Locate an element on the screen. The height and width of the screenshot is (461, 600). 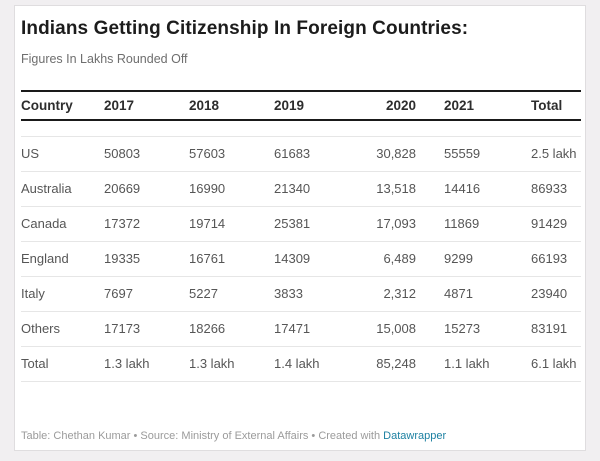
value-cell: 14416 is located at coordinates (478, 188).